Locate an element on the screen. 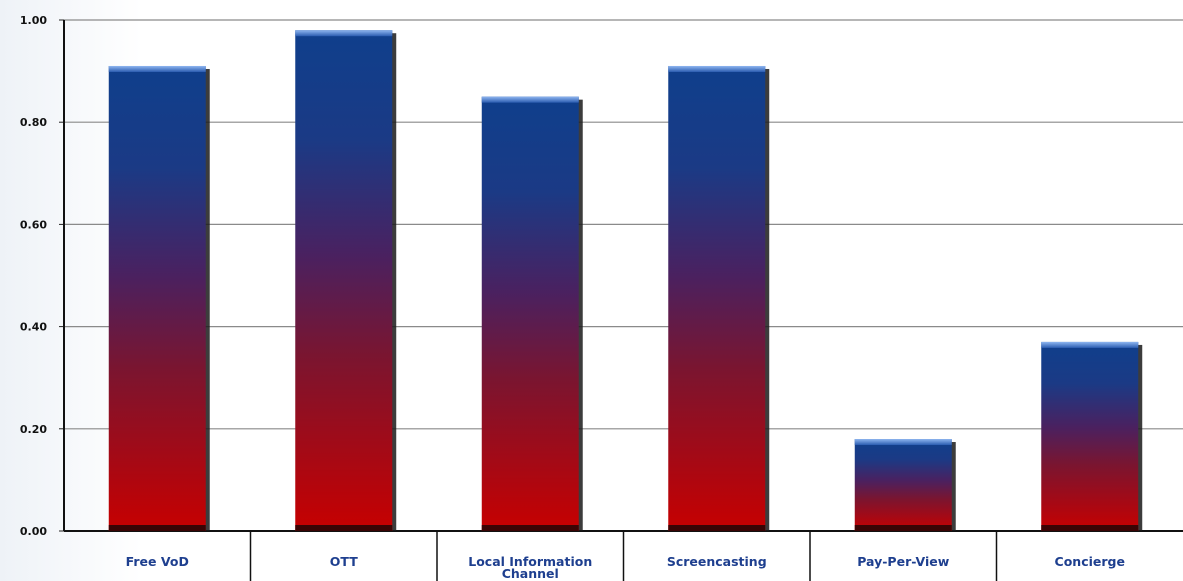 Image resolution: width=1183 pixels, height=581 pixels. y-tick-label: 0.00 is located at coordinates (33, 531).